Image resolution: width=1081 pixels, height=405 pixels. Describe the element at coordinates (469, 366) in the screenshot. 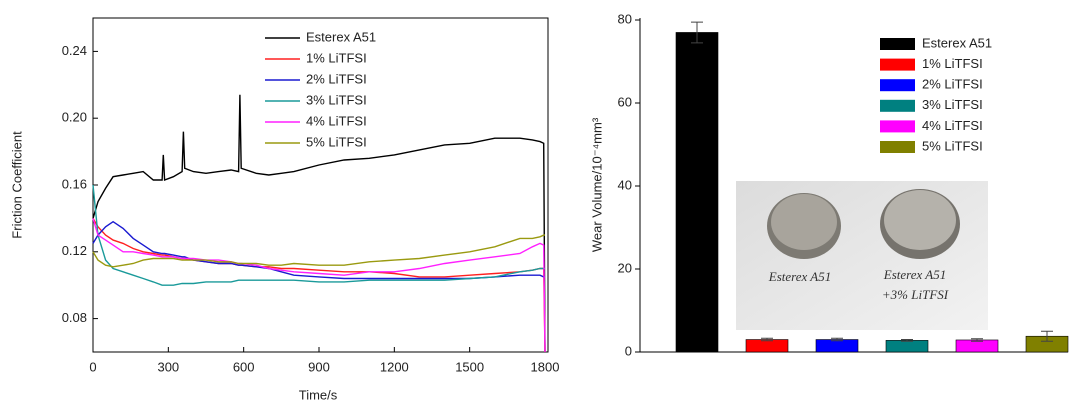

I see `x-tick-label: 1500` at that location.